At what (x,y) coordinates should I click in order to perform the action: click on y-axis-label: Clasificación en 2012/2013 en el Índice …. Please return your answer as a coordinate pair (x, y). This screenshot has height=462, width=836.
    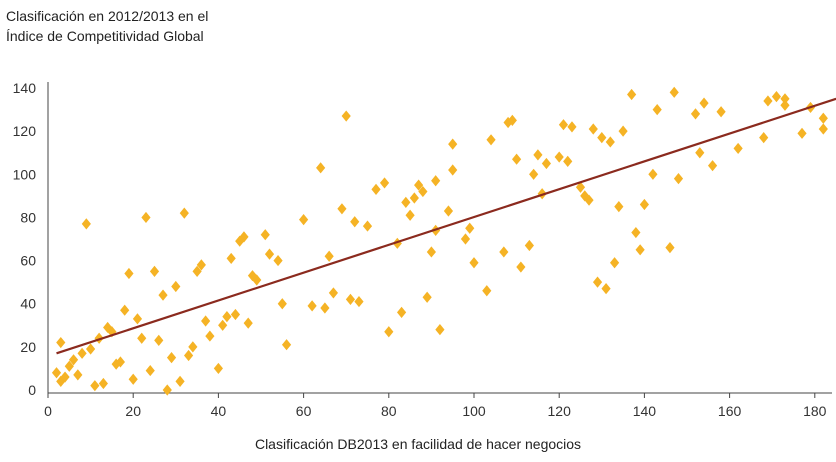
    Looking at the image, I should click on (166, 26).